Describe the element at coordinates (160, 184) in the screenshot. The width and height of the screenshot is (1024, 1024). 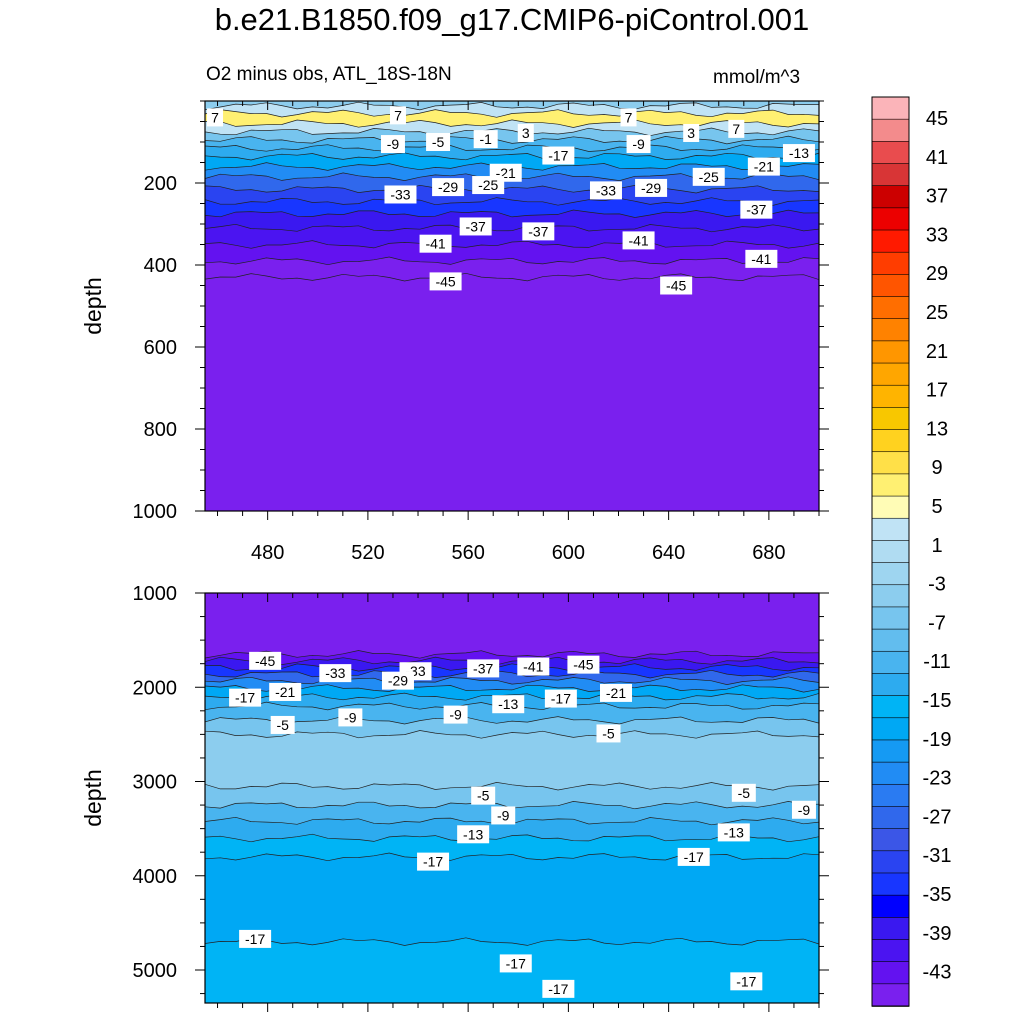
I see `y-tick-label: 200` at that location.